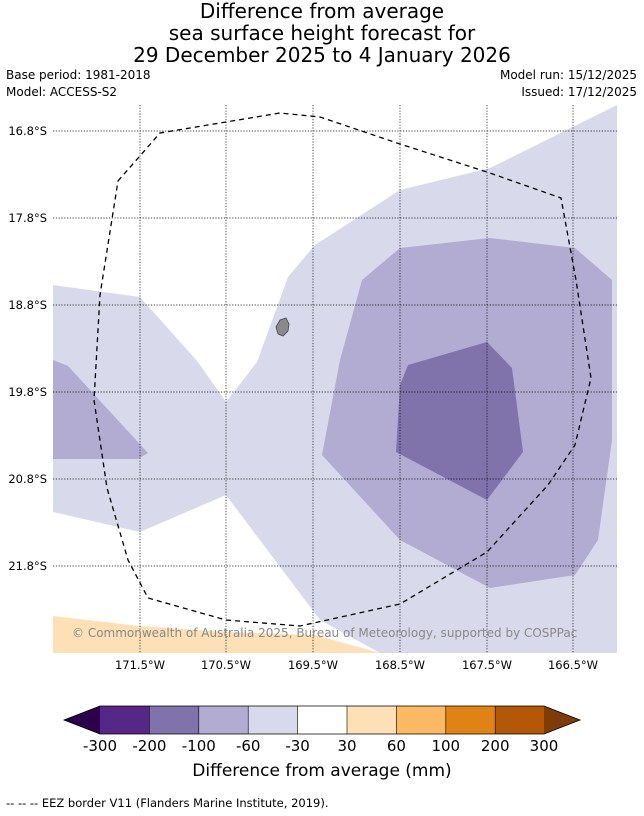 Image resolution: width=644 pixels, height=816 pixels. Describe the element at coordinates (100, 746) in the screenshot. I see `colorbar-tick: -300` at that location.